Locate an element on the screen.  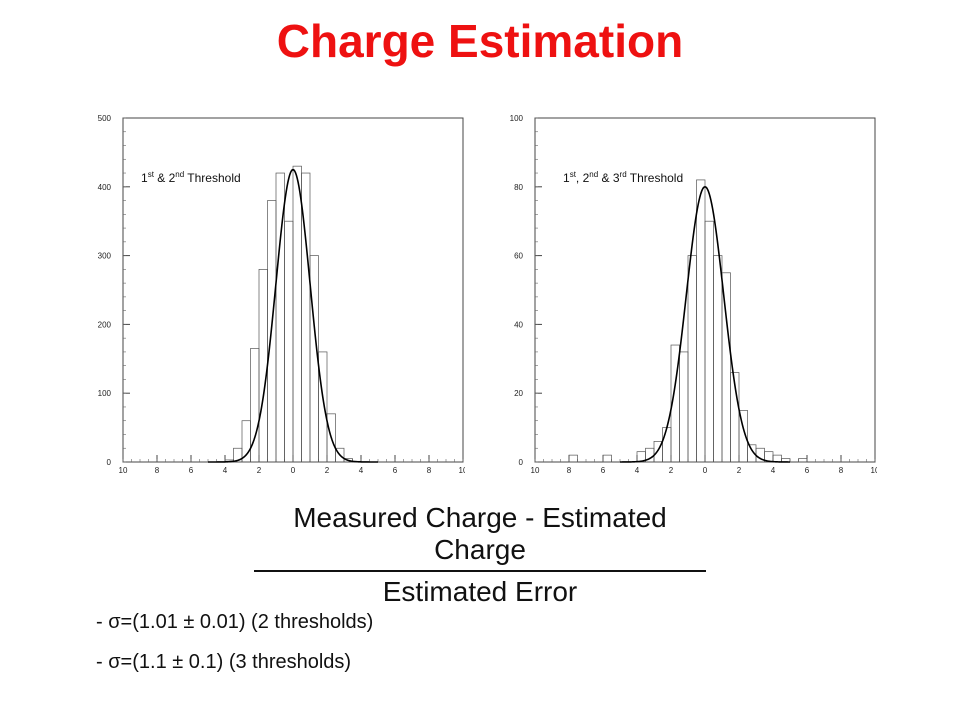
y-tick-label: 60 is located at coordinates (518, 256).